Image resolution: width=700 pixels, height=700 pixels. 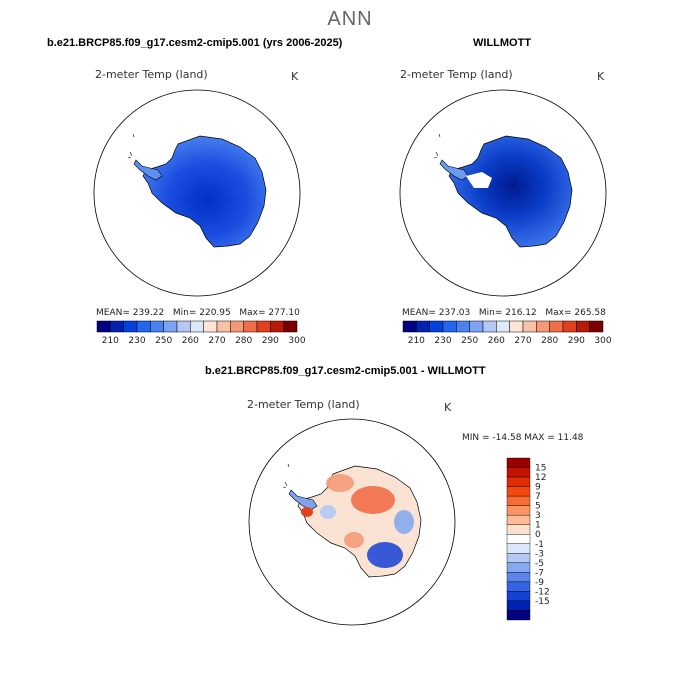 I want to click on panel-1-max-label: Max=, so click(x=252, y=313).